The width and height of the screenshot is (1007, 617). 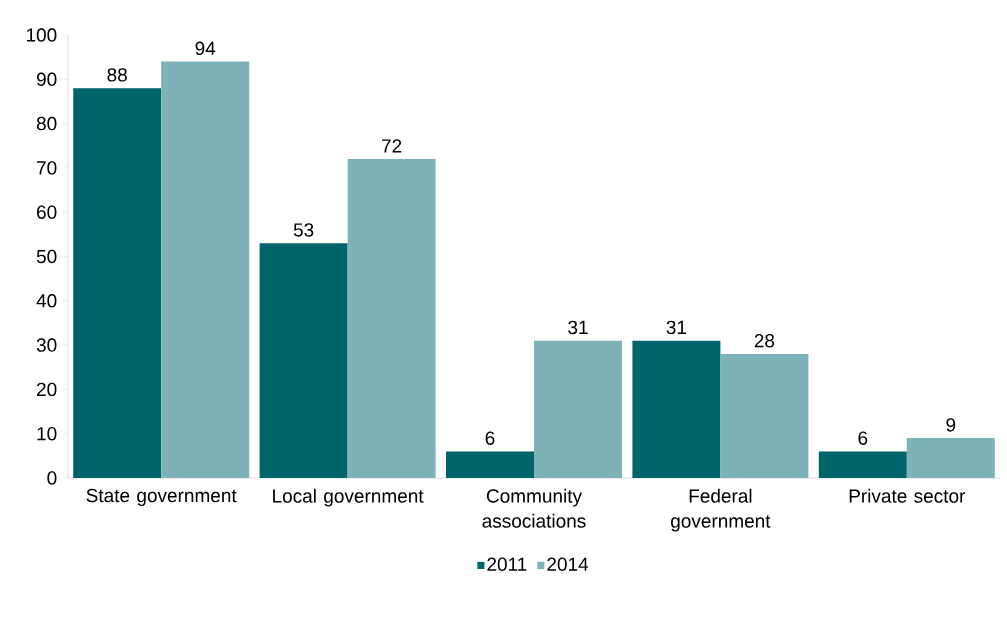 What do you see at coordinates (348, 497) in the screenshot?
I see `x-tick-label: Local government` at bounding box center [348, 497].